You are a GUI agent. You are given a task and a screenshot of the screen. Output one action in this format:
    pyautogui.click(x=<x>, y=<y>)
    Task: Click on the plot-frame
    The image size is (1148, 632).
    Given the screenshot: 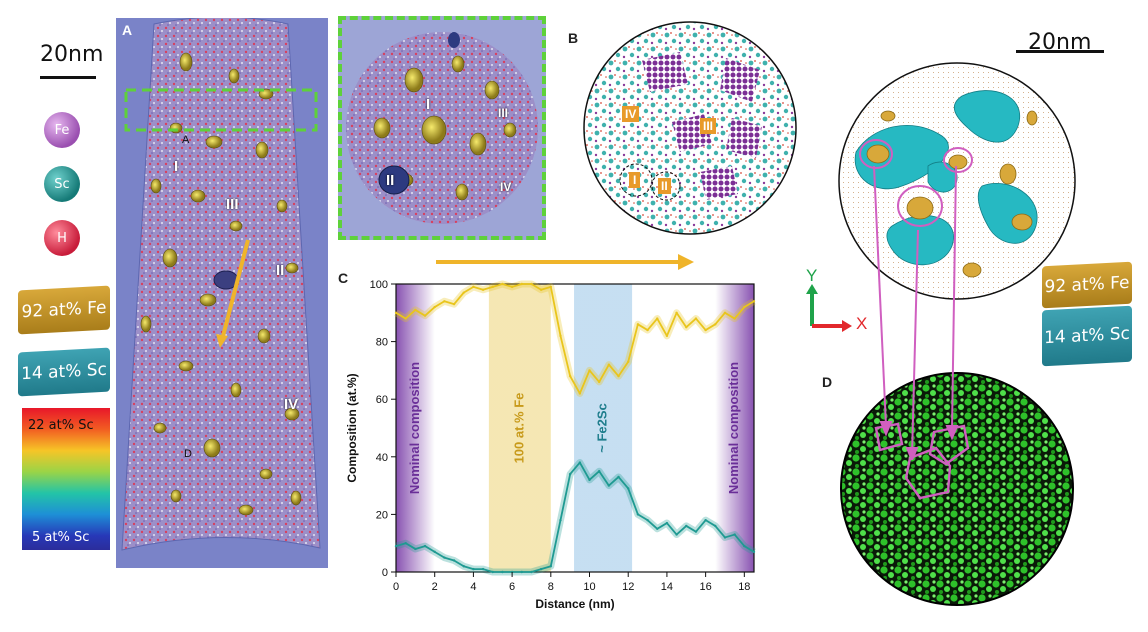 What is the action you would take?
    pyautogui.click(x=575, y=428)
    